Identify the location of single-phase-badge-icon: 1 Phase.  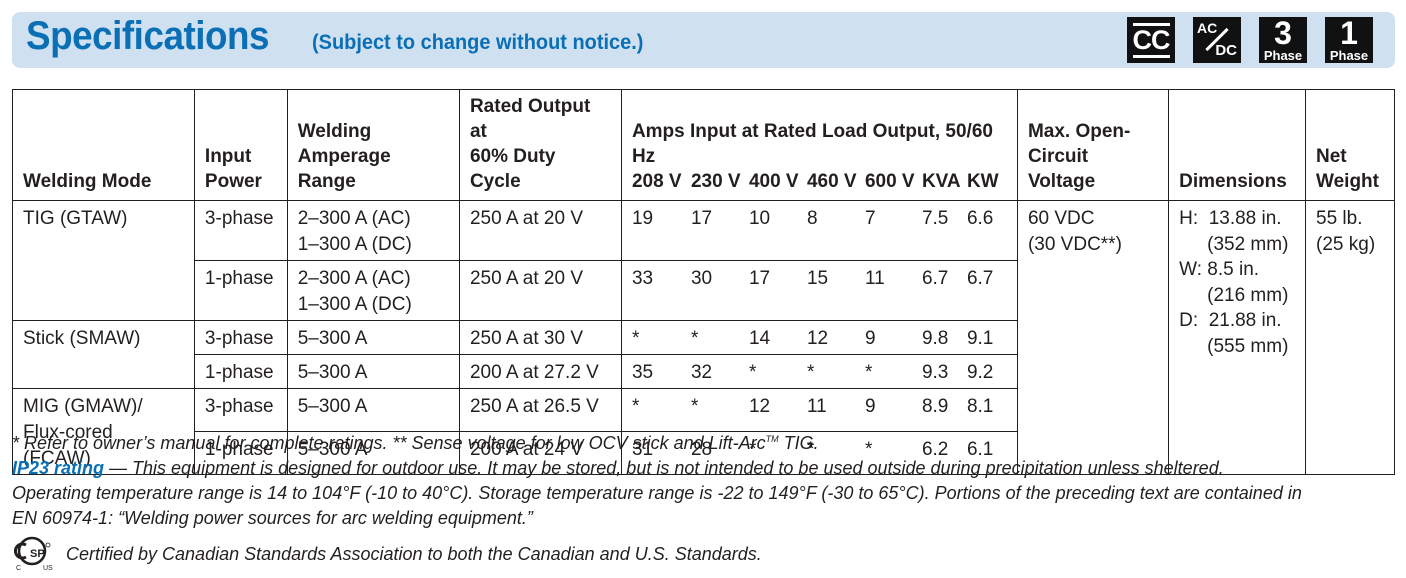
(1349, 40).